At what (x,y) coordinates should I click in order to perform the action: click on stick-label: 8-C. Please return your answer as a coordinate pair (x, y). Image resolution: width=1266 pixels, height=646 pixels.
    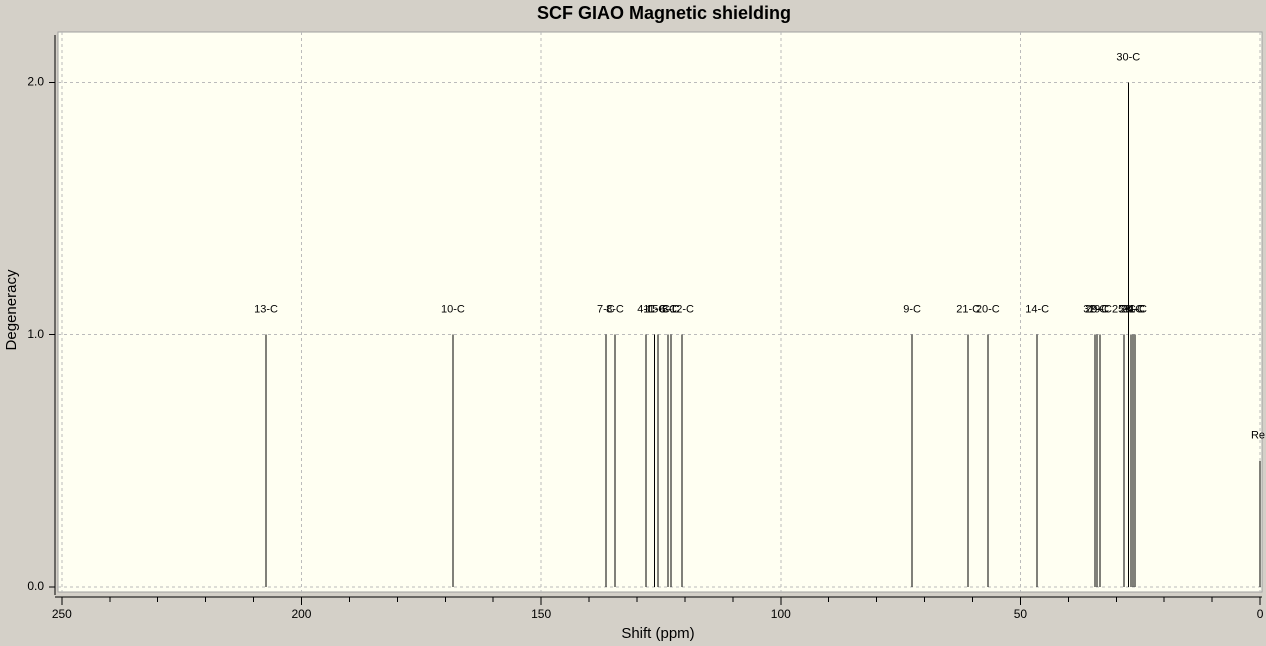
    Looking at the image, I should click on (615, 310).